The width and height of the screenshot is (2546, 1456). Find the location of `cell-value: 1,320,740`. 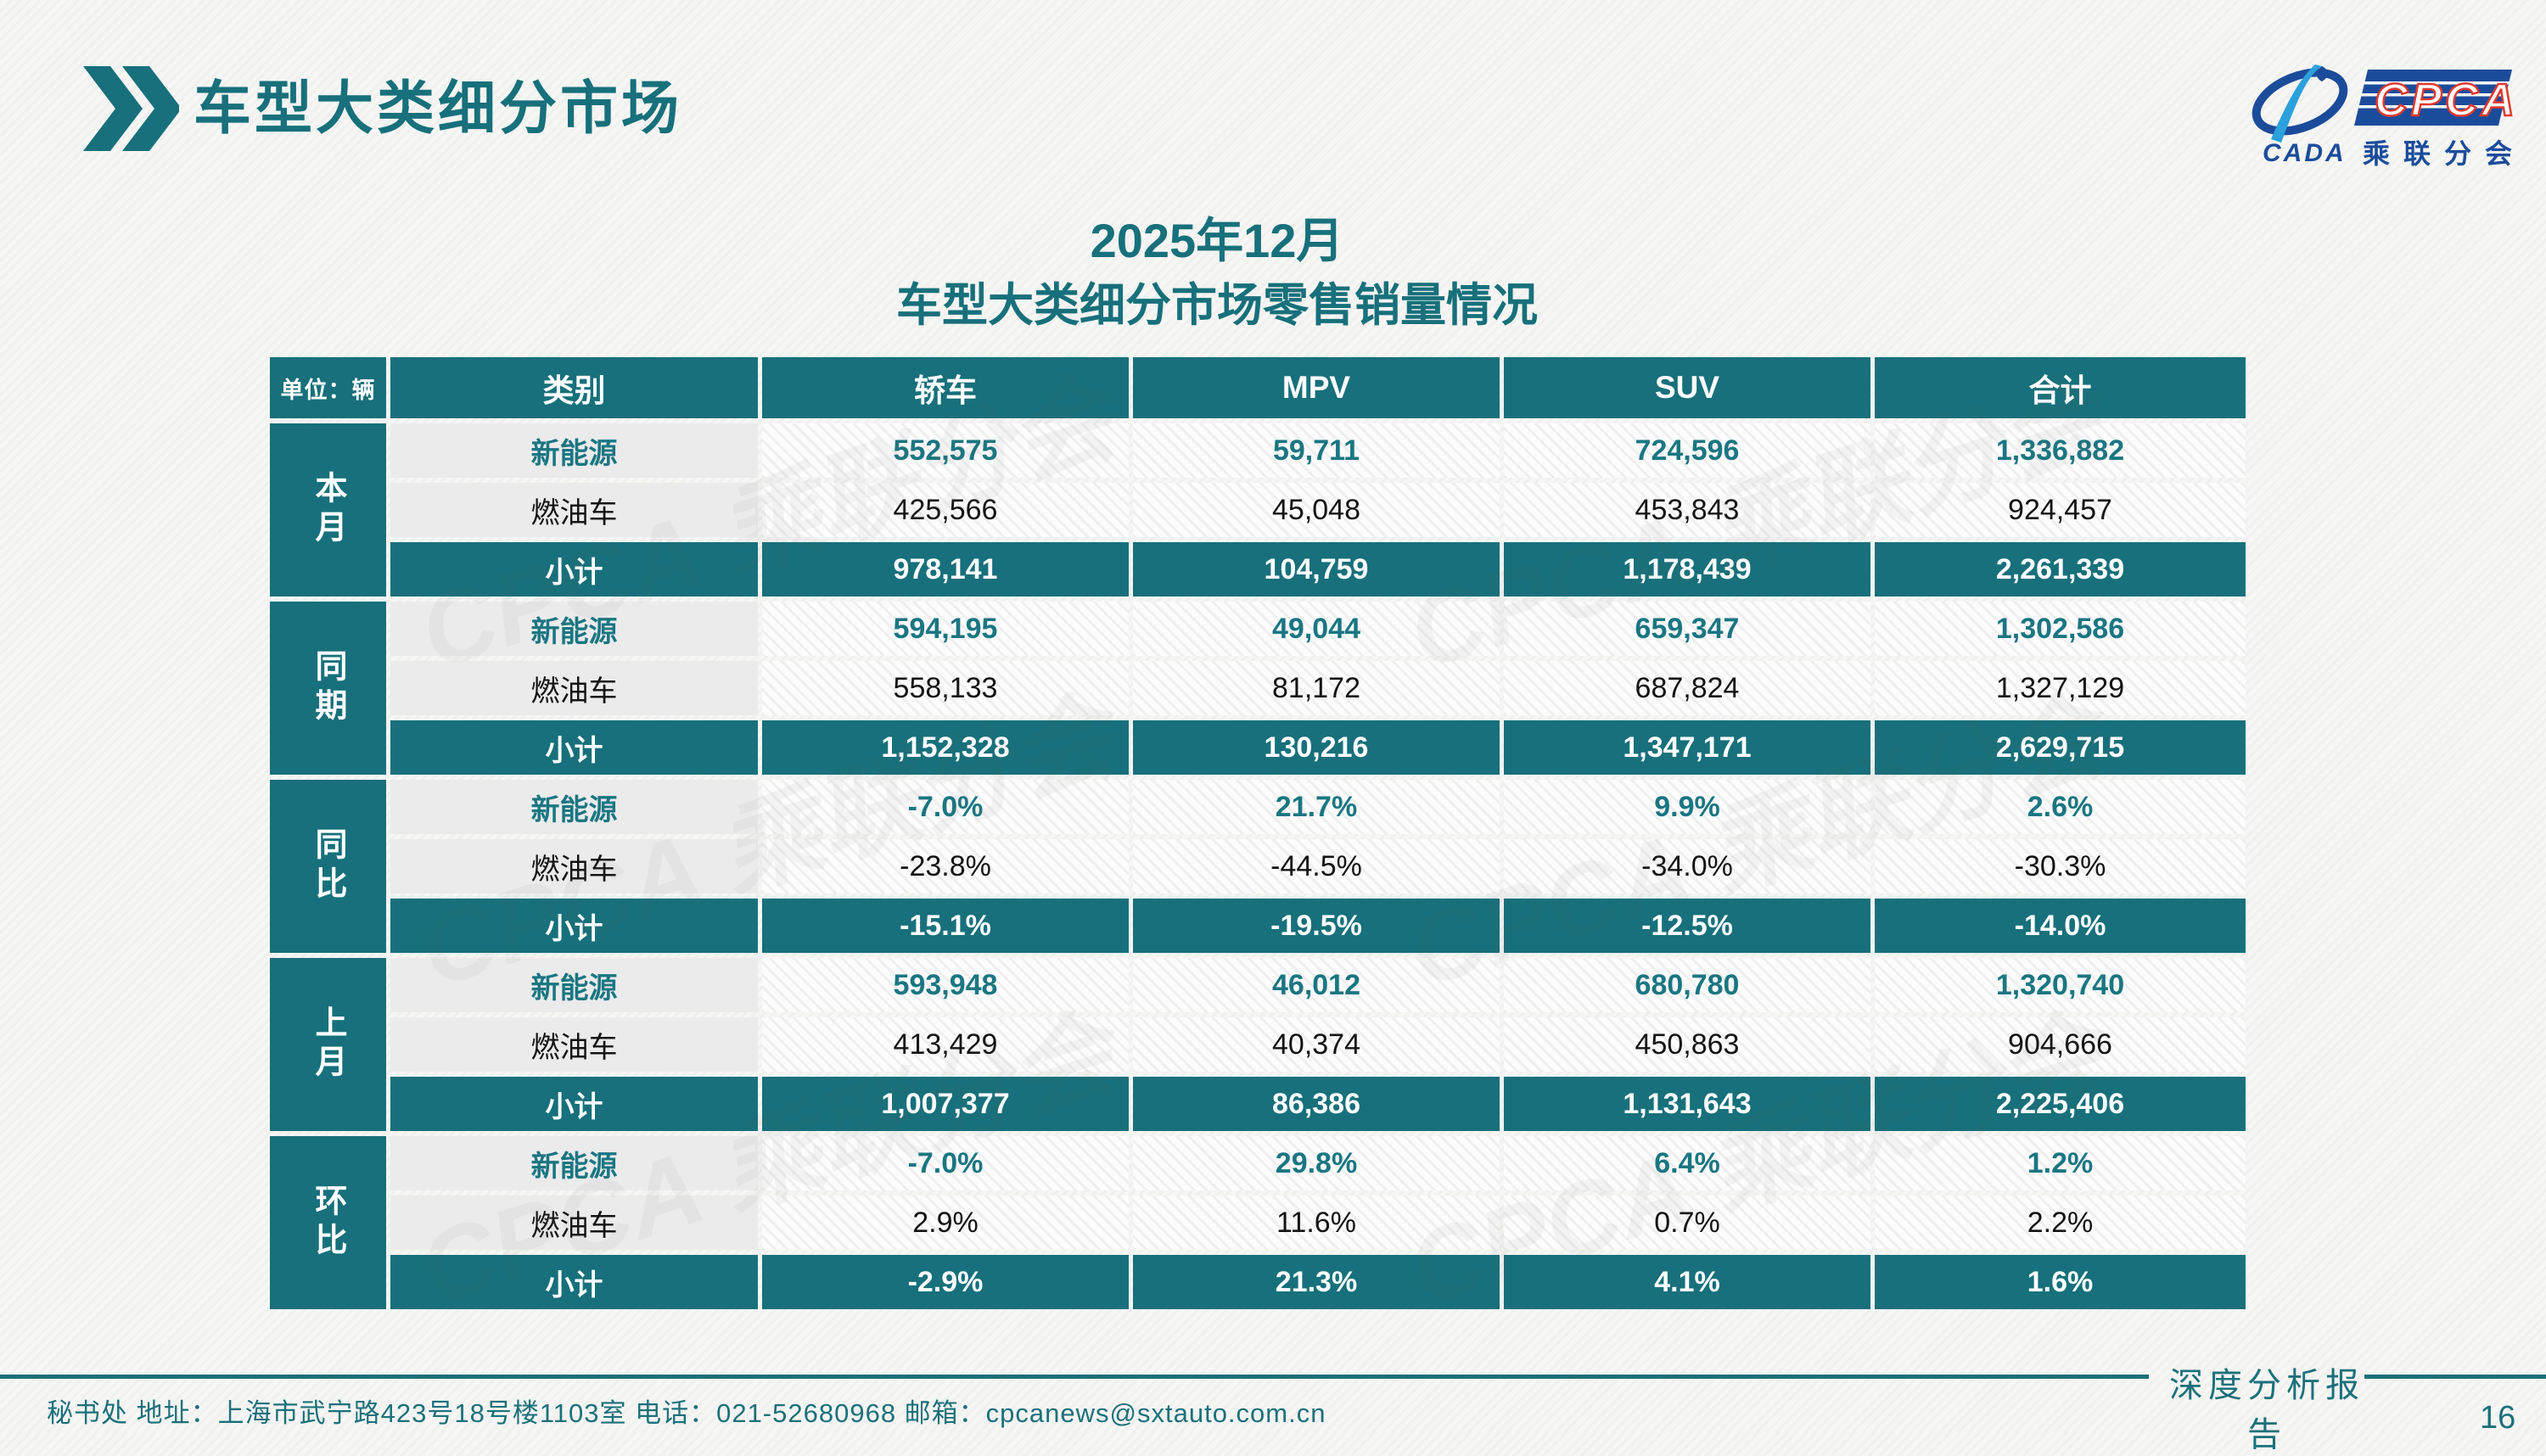

cell-value: 1,320,740 is located at coordinates (2060, 985).